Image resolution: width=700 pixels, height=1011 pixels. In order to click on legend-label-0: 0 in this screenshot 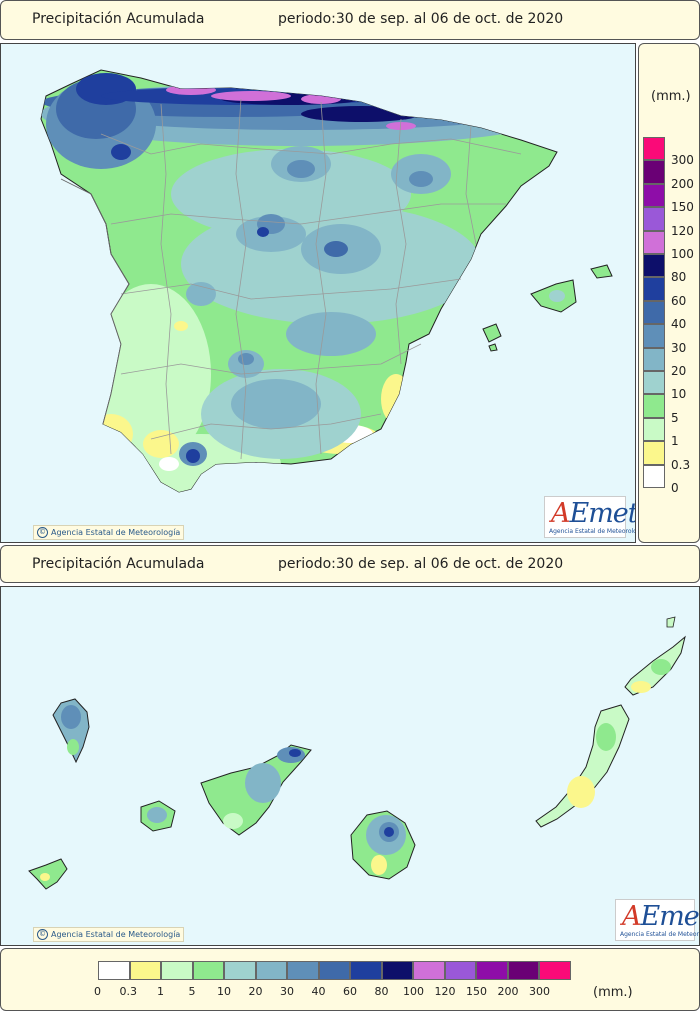, I will do `click(675, 488)`.